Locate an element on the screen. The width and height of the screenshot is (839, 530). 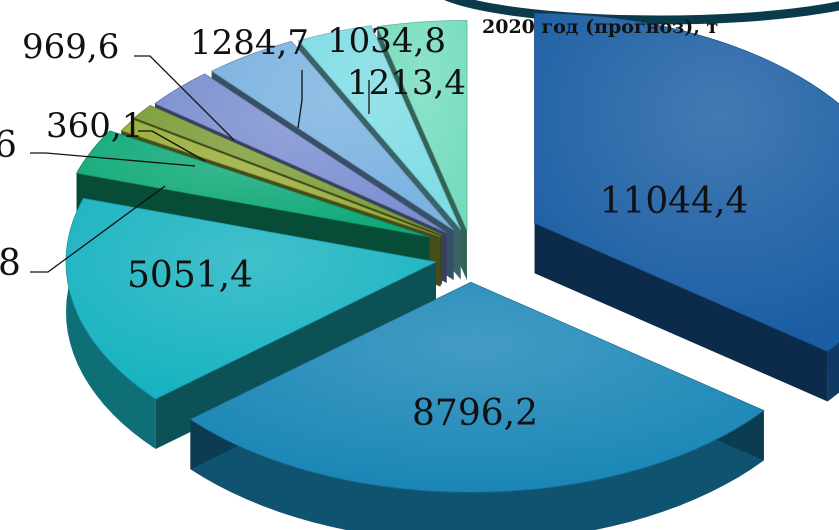
chart-title: 2020 год (прогноз), т is located at coordinates (600, 27).